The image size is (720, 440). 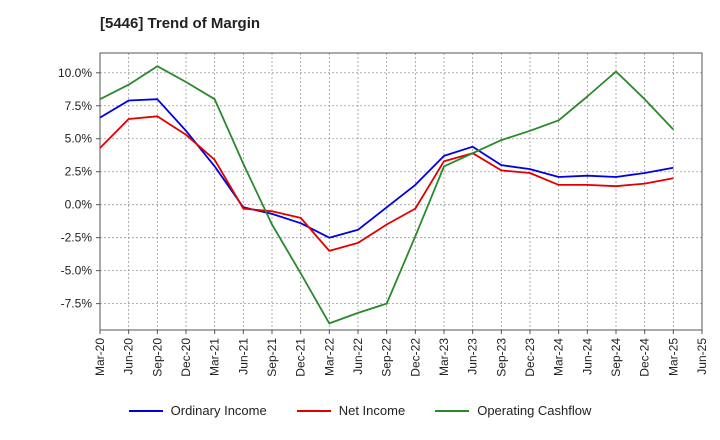 I want to click on x-tick-label: Sep-22, so click(x=387, y=357).